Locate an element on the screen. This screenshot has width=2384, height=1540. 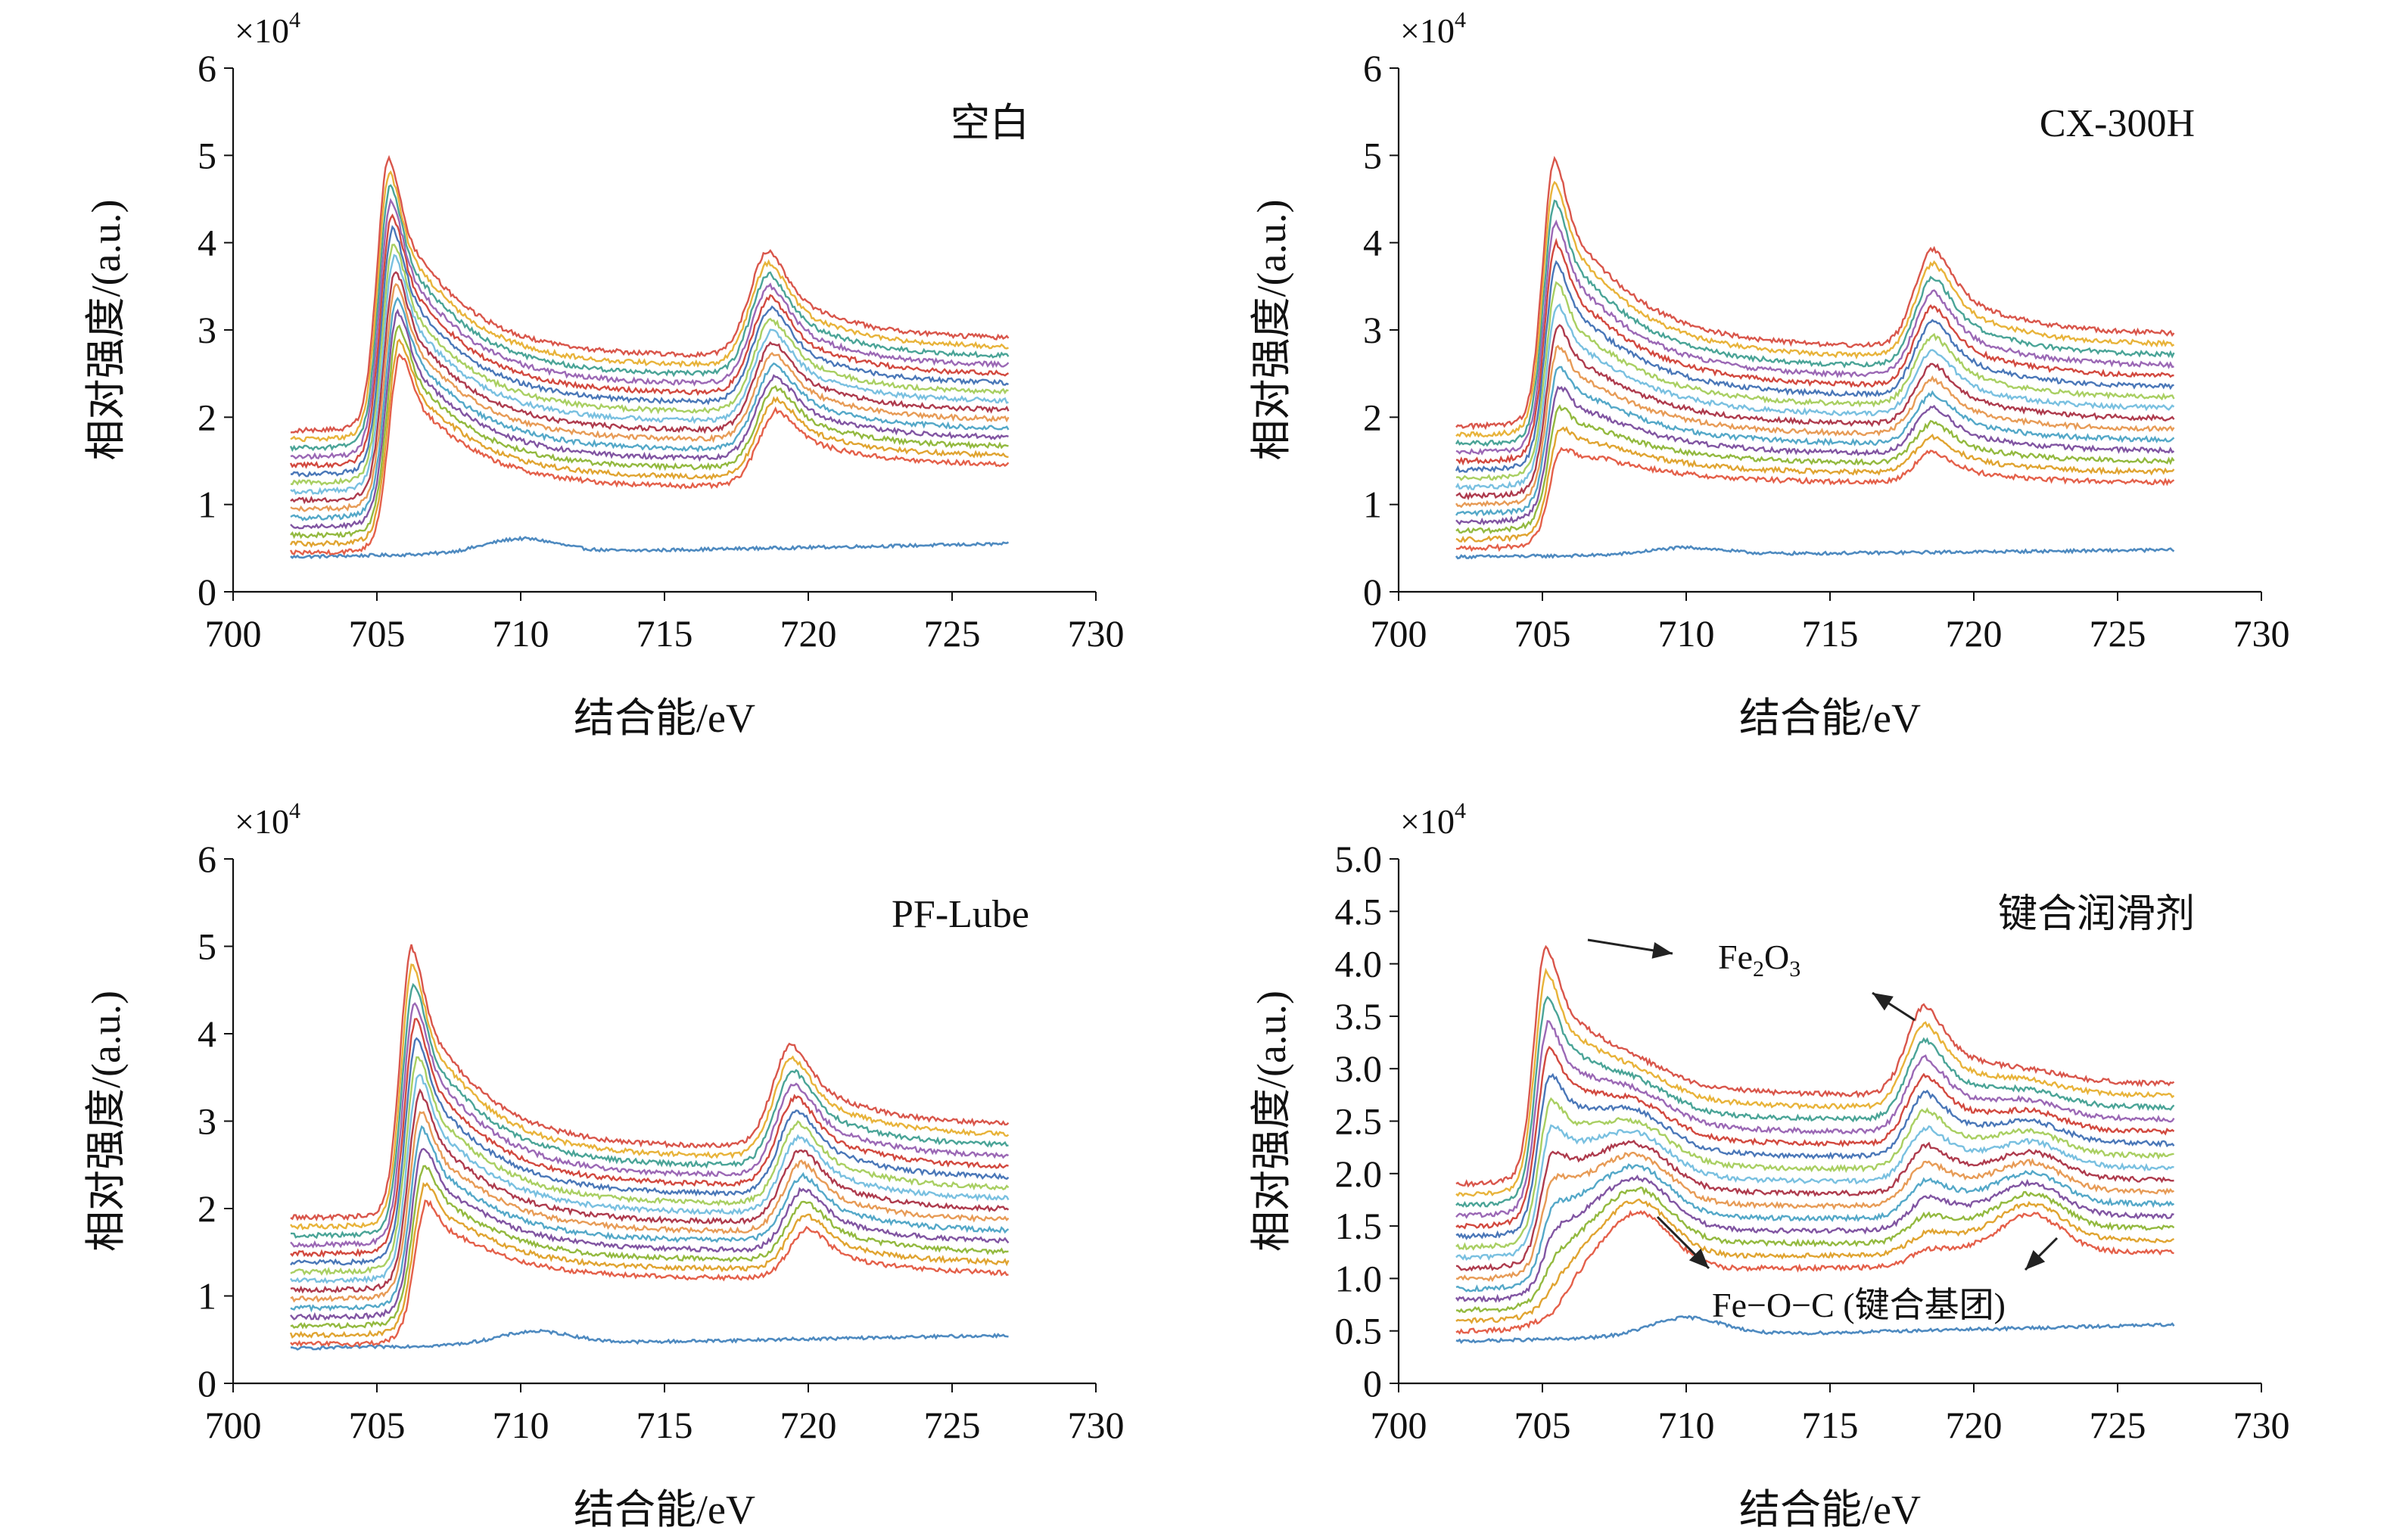
y-tick-label: 3.0 is located at coordinates (1359, 1068).